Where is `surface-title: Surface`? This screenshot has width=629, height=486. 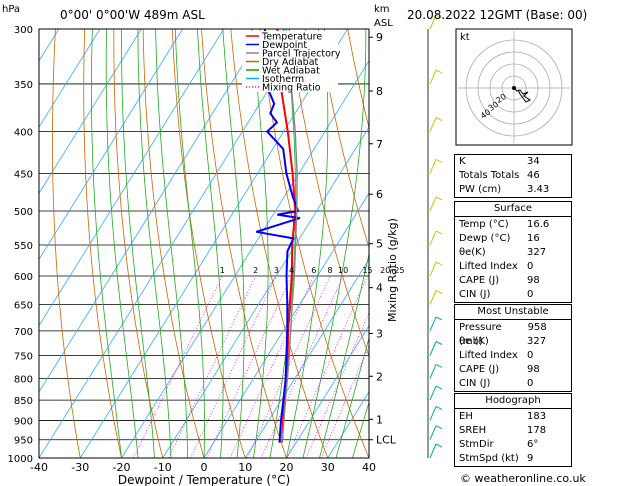 surface-title: Surface is located at coordinates (513, 209).